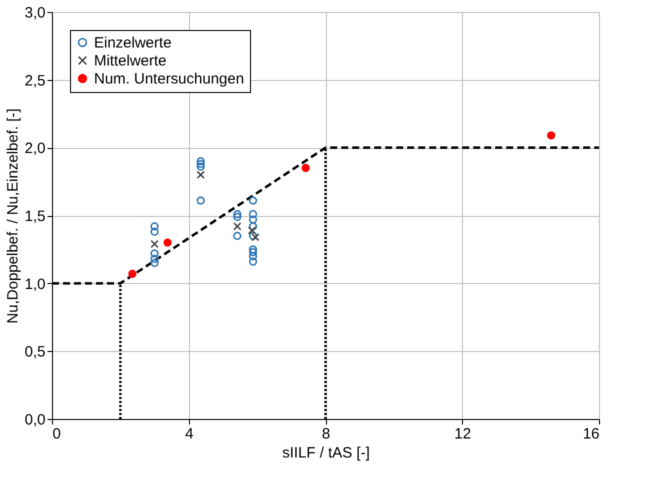 The image size is (665, 503). I want to click on legend-label: Mittelwerte, so click(130, 61).